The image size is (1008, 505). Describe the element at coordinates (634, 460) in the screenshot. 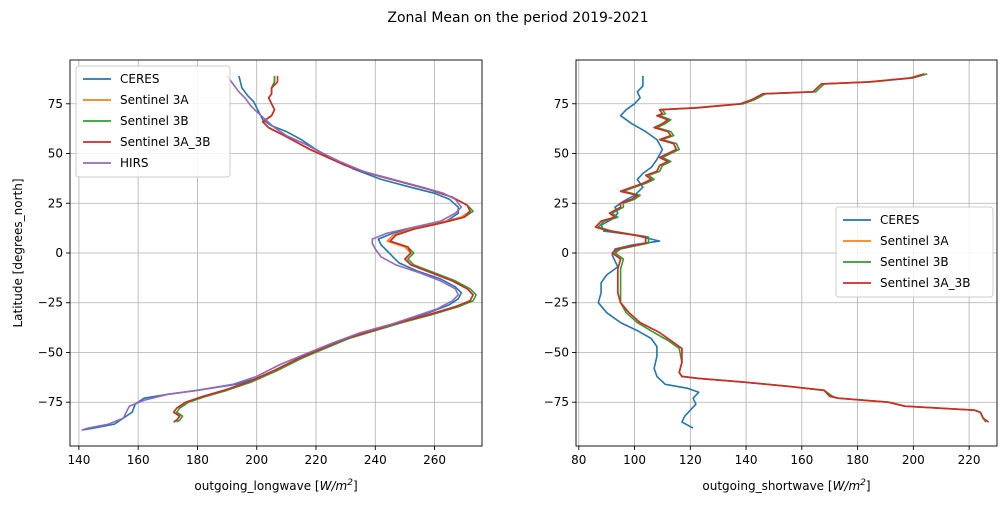

I see `x-tick-label: 100` at that location.